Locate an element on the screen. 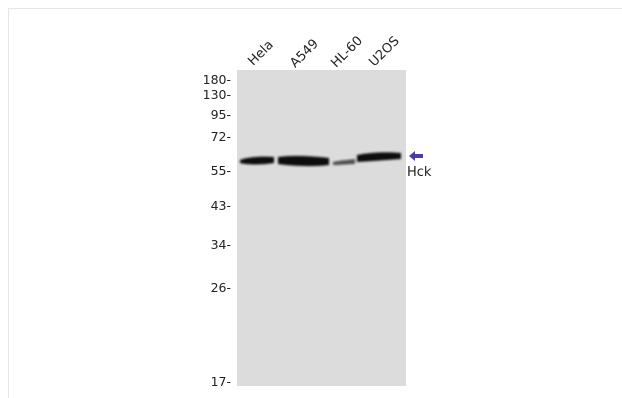  target-label: Hck is located at coordinates (419, 172).